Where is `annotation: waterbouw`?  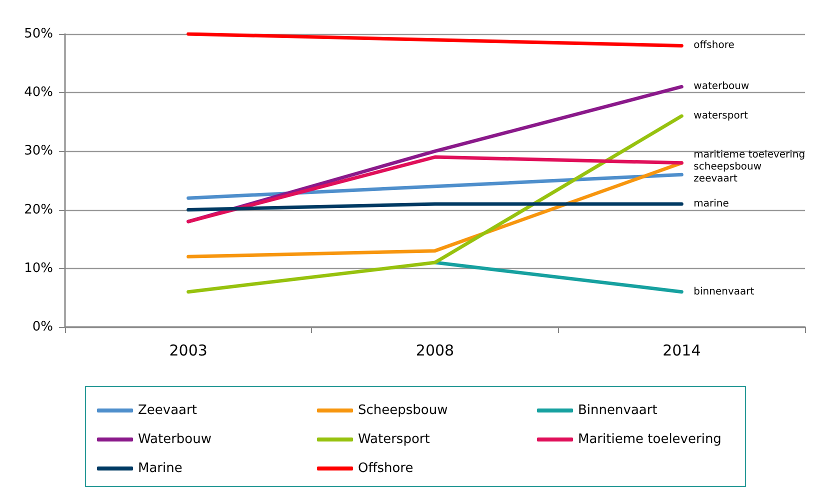 annotation: waterbouw is located at coordinates (722, 86).